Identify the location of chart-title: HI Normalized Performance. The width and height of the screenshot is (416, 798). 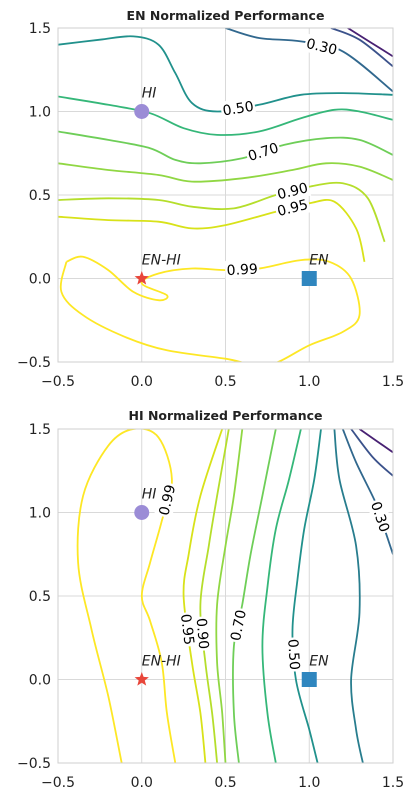
(225, 415).